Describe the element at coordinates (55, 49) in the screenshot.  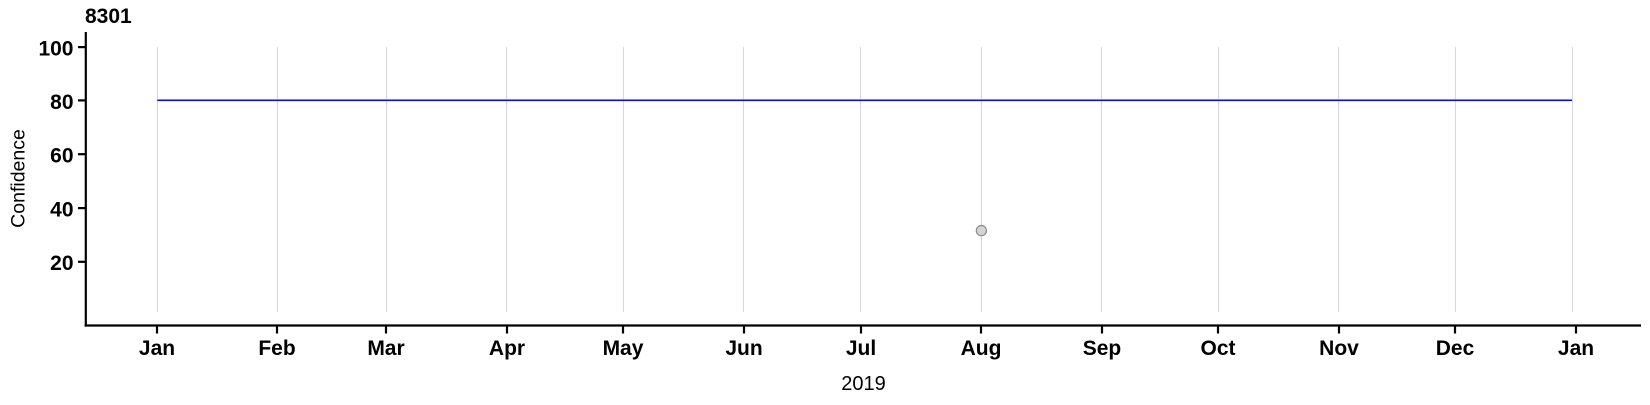
I see `svg-text: 100` at that location.